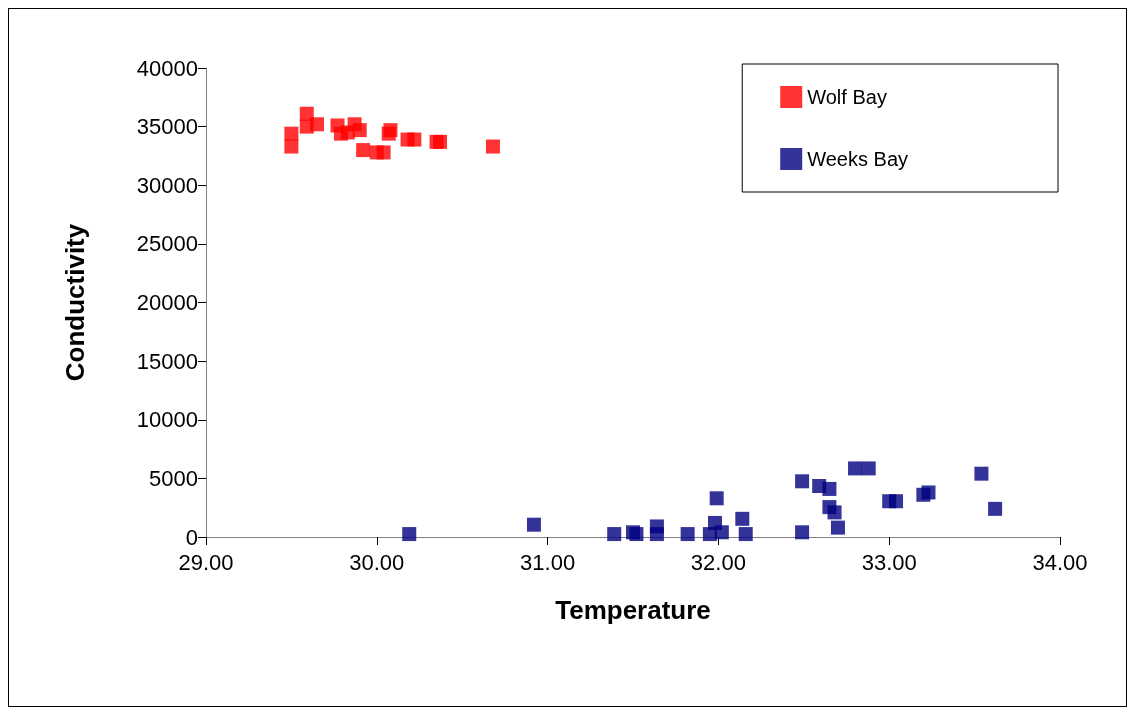 This screenshot has width=1135, height=715. I want to click on y-tick-label: 35000, so click(167, 127).